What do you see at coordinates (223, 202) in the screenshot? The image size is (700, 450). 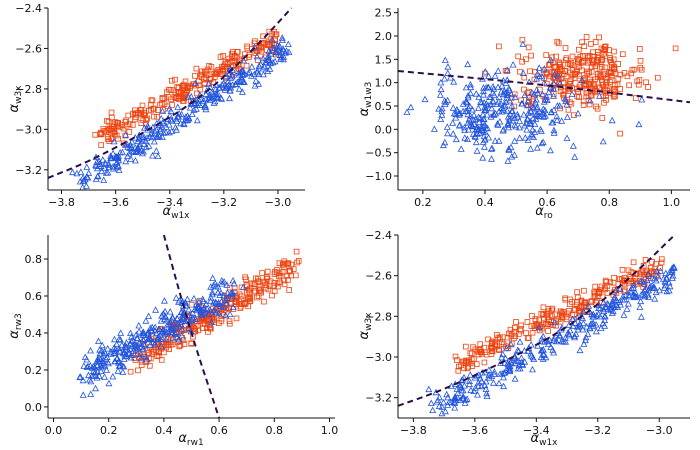 I see `x-tick-label: −3.2` at bounding box center [223, 202].